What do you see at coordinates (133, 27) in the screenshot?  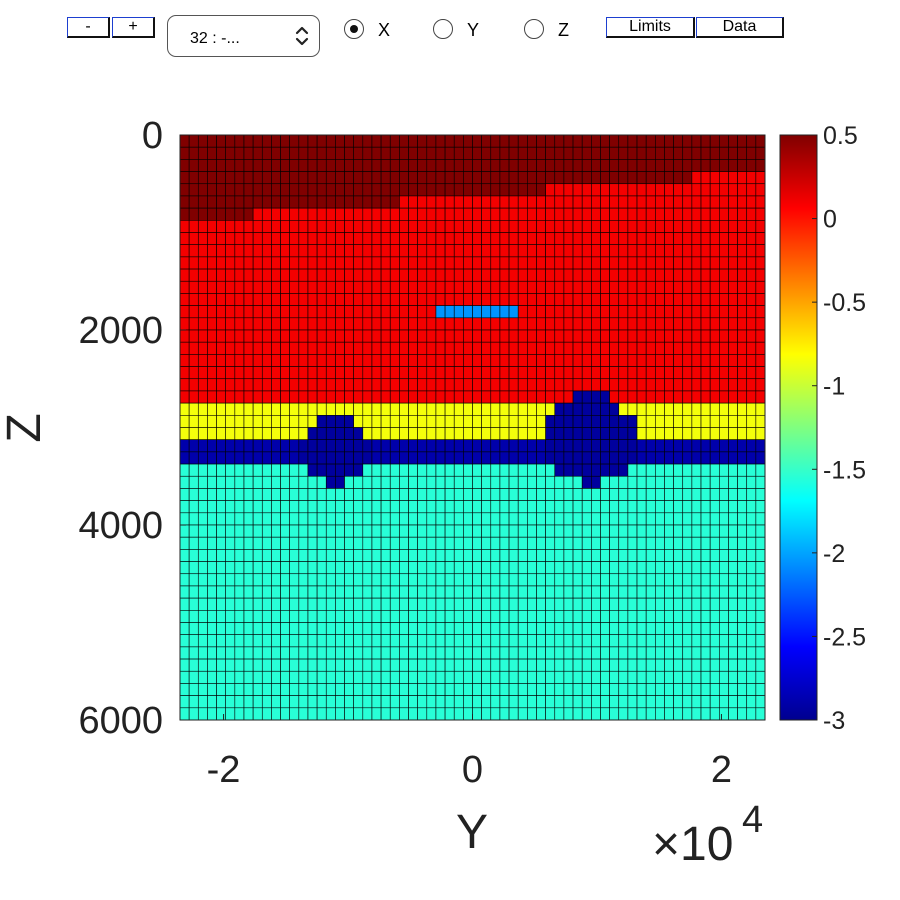 I see `increment-button: +` at bounding box center [133, 27].